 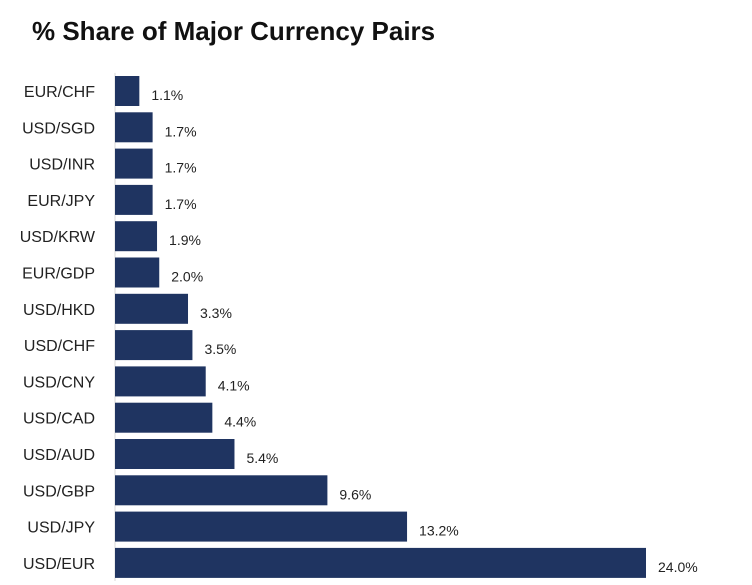 What do you see at coordinates (62, 165) in the screenshot?
I see `category-label: USD/INR` at bounding box center [62, 165].